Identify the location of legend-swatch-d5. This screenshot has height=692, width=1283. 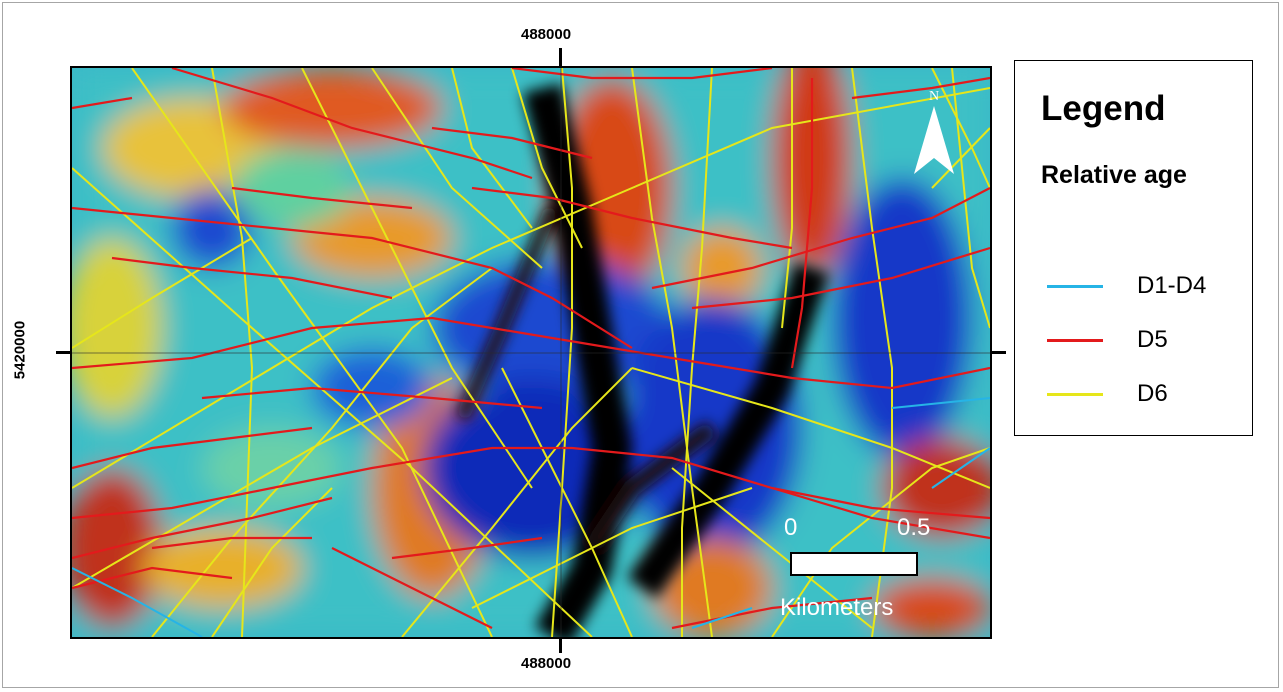
(1075, 340).